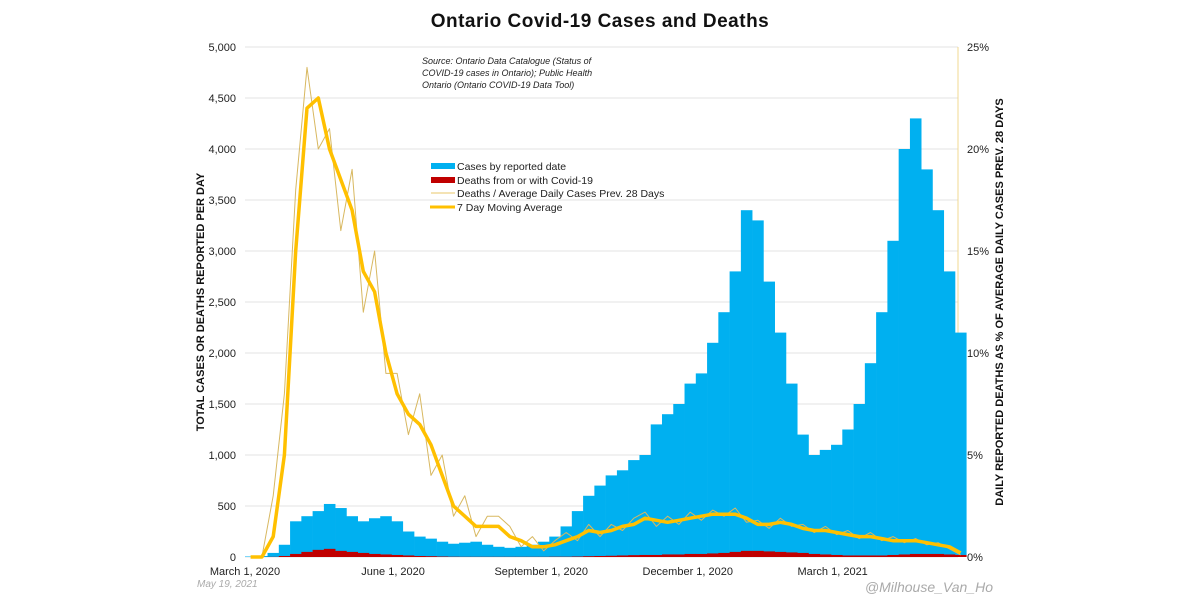 This screenshot has width=1200, height=605. I want to click on y-tick-label: 3,500, so click(222, 201).